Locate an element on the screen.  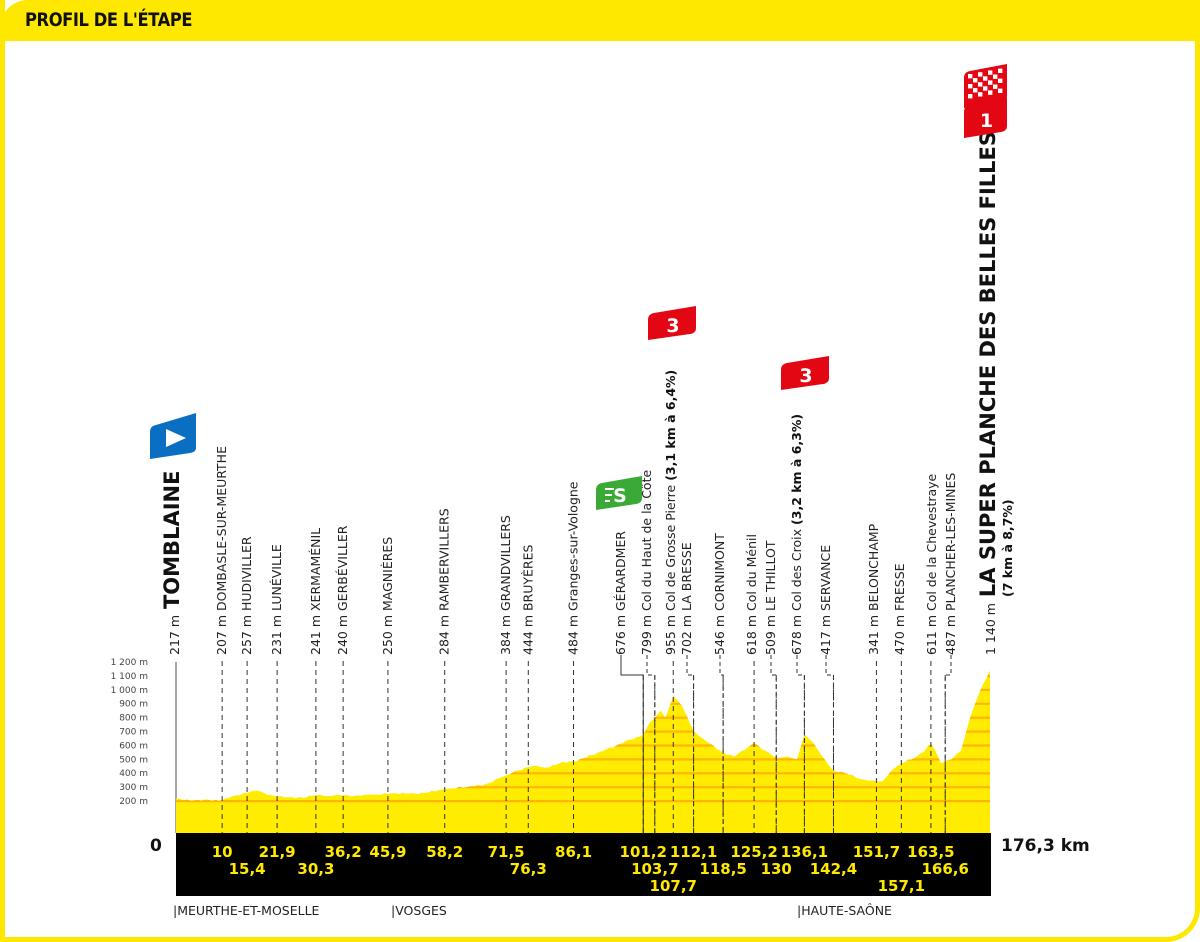
waypoint-label: 487 m PLANCHER-LES-MINES is located at coordinates (950, 564).